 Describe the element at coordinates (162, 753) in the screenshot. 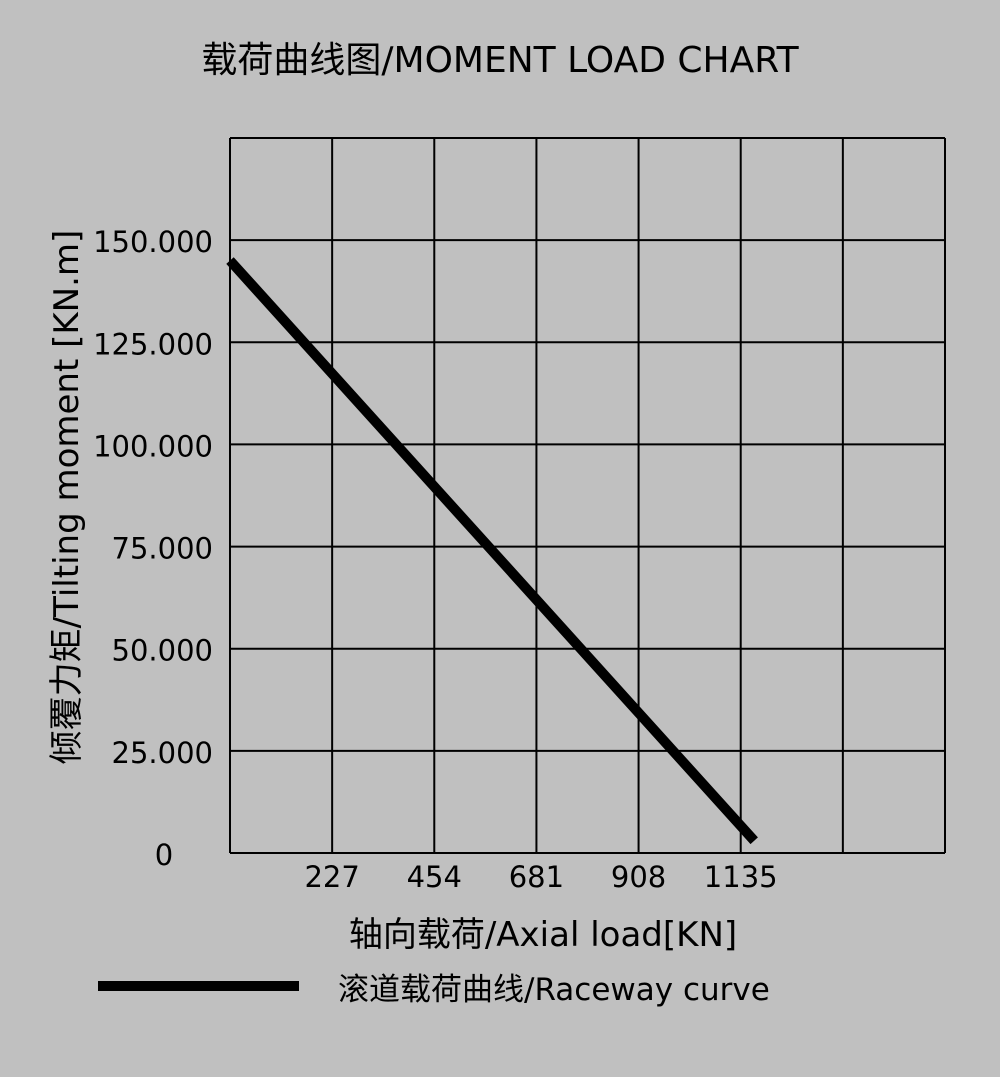

I see `y-tick-label: 25.000` at that location.